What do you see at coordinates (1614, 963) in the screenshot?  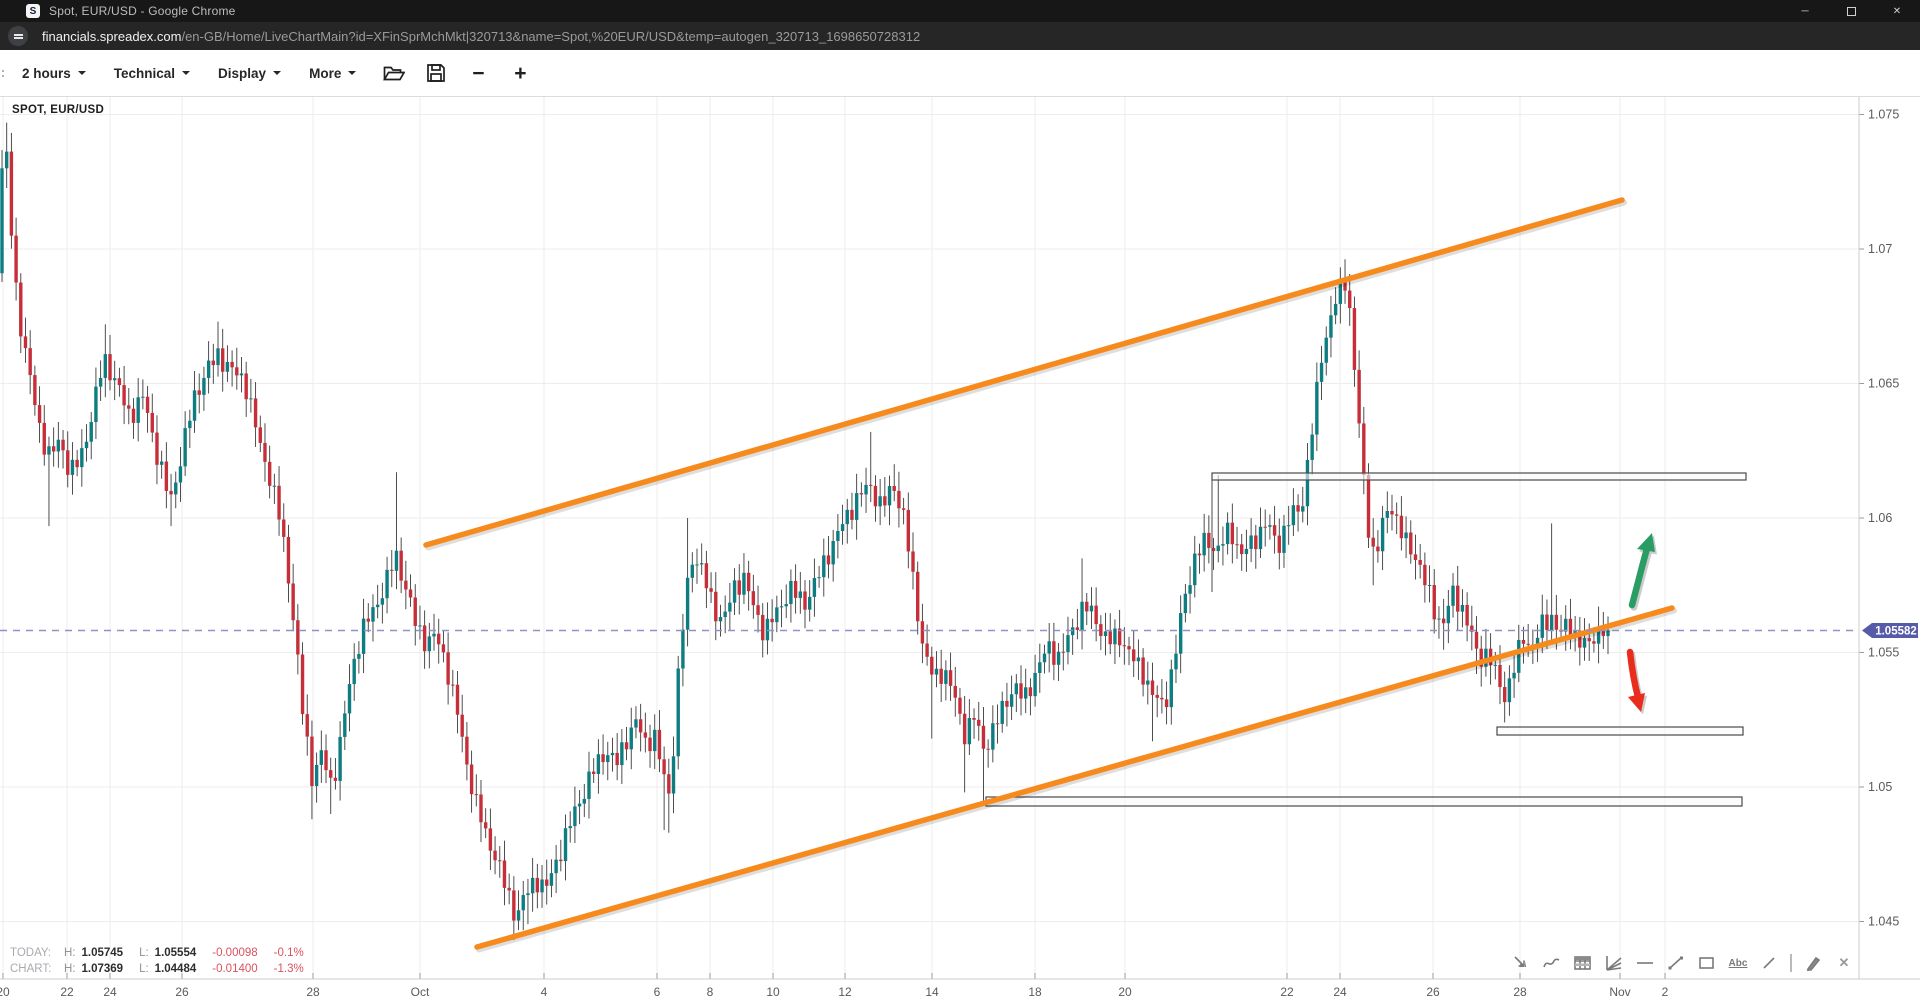 I see `fan-lines-icon` at bounding box center [1614, 963].